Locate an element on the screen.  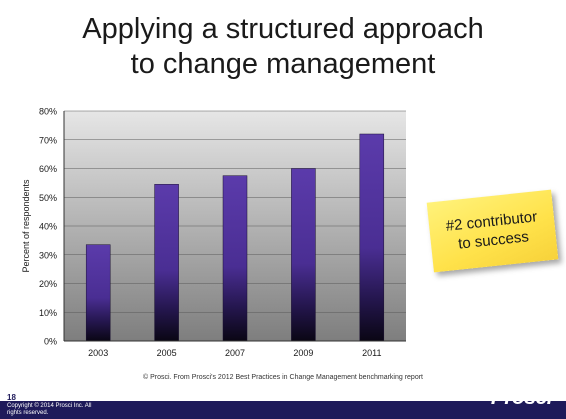
x-tick-label: 2005 is located at coordinates (167, 353).